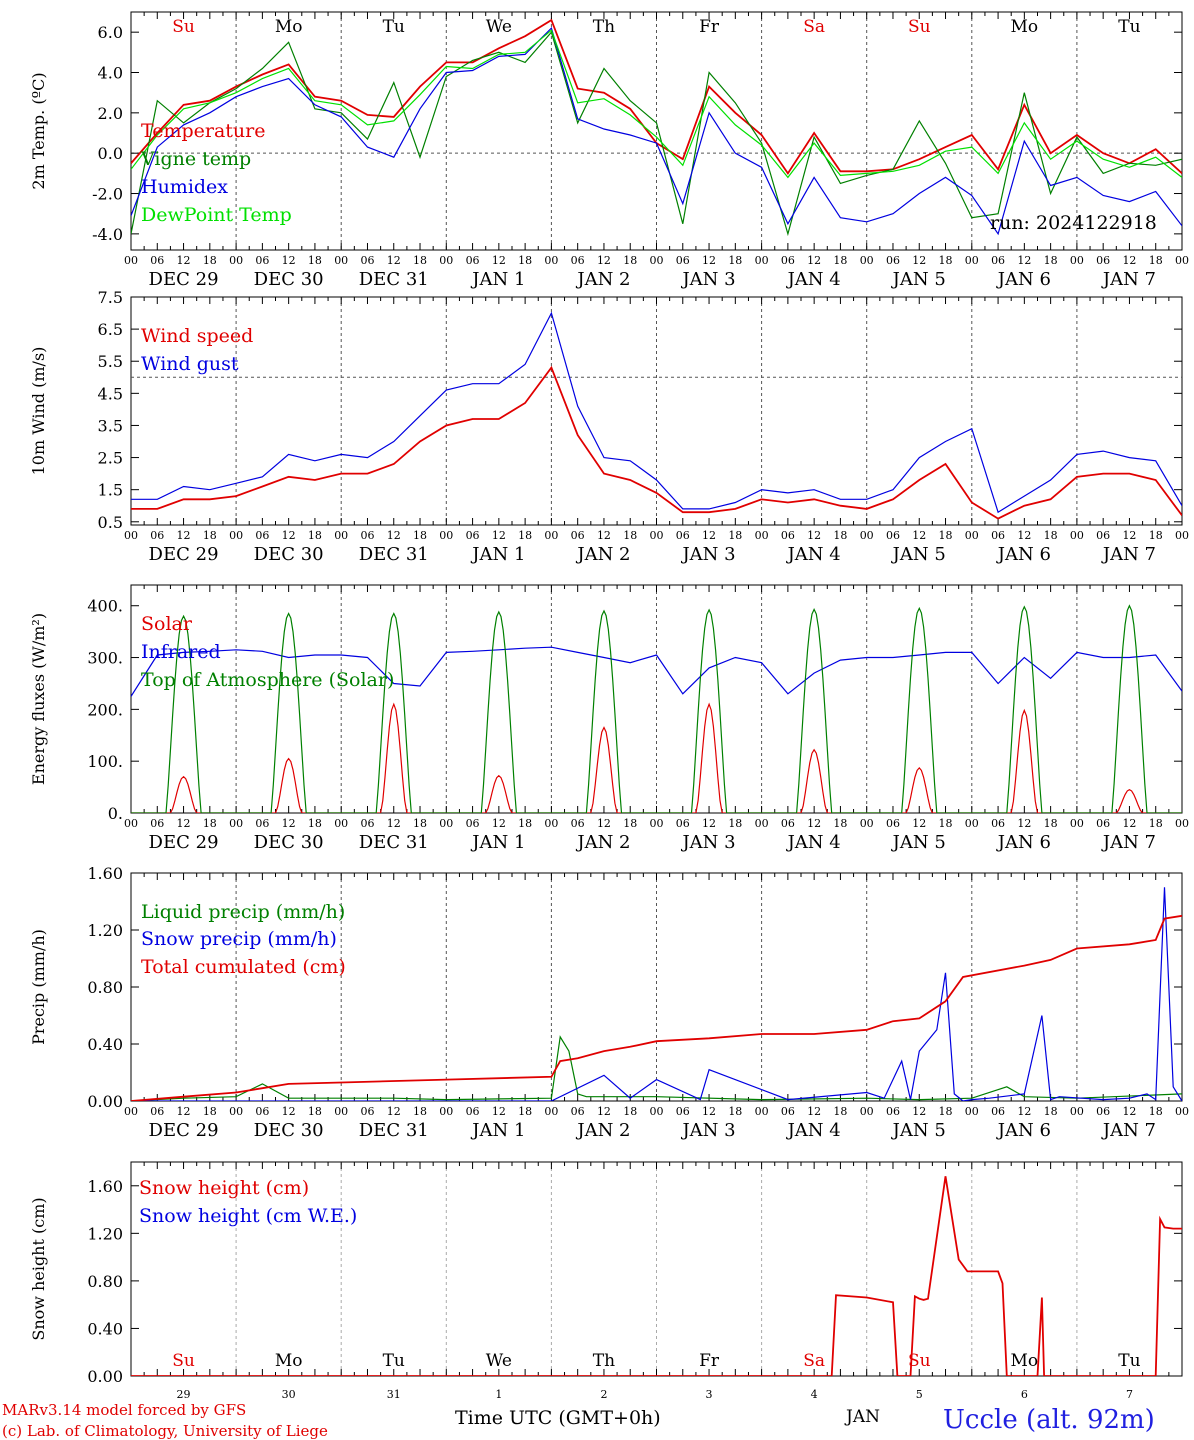 This screenshot has height=1440, width=1194. What do you see at coordinates (107, 234) in the screenshot?
I see `y-tick-label: -4.0` at bounding box center [107, 234].